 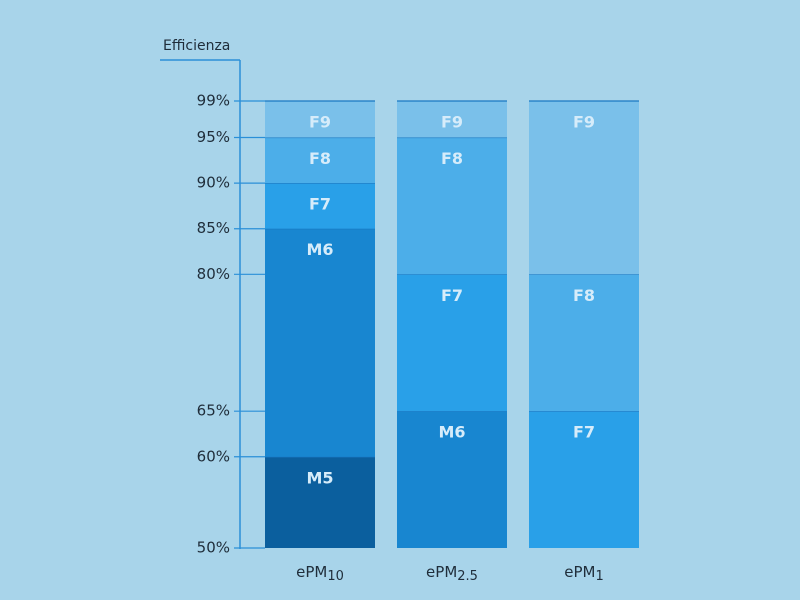 I want to click on x-tick-label: ePM1, so click(x=584, y=573).